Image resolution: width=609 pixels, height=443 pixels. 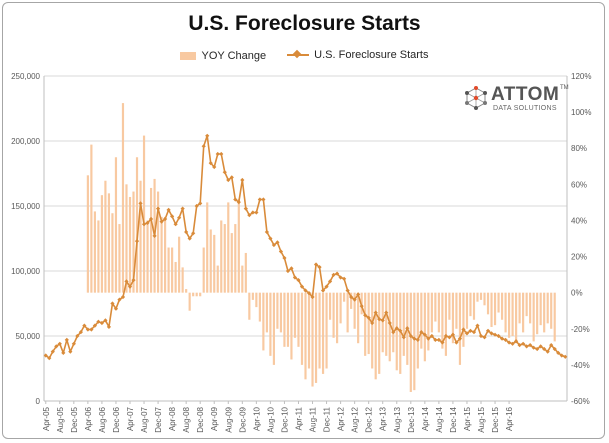 I want to click on y-right-tick-label: -60%, so click(x=580, y=401).